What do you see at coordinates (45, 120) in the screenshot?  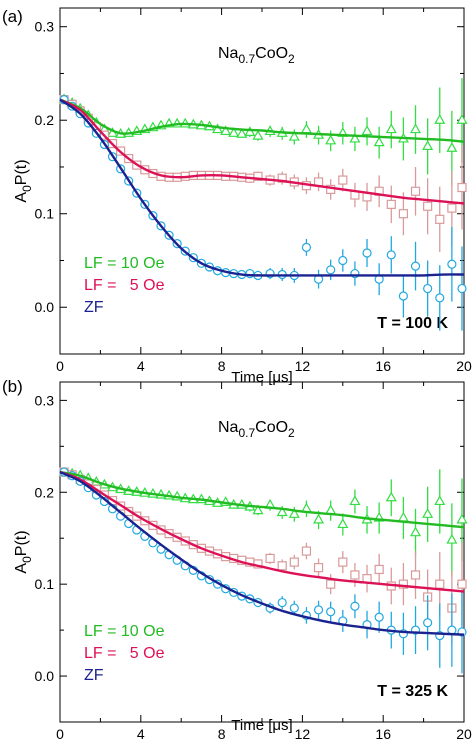 I see `y-tick-label: 0.2` at bounding box center [45, 120].